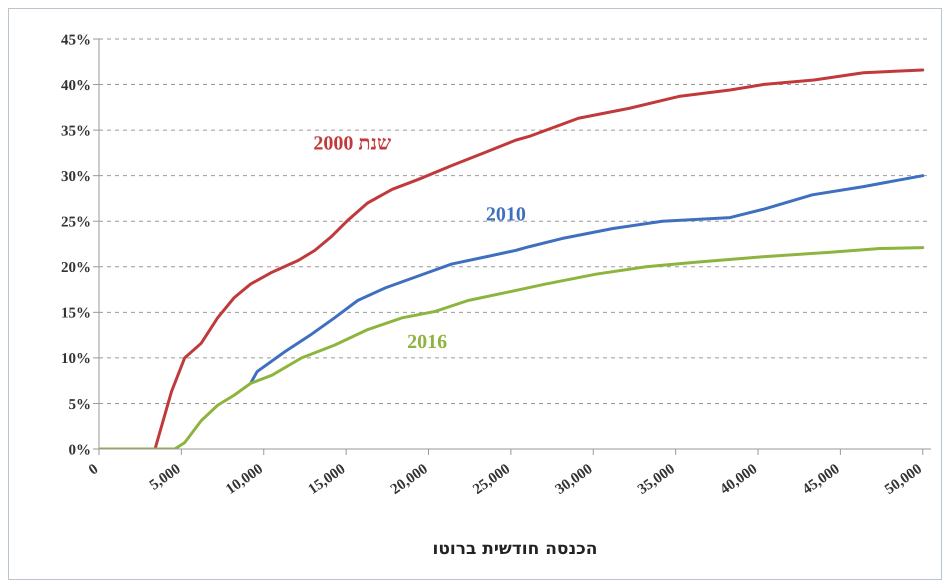 Image resolution: width=950 pixels, height=588 pixels. What do you see at coordinates (76, 131) in the screenshot?
I see `y-tick-label: 35%` at bounding box center [76, 131].